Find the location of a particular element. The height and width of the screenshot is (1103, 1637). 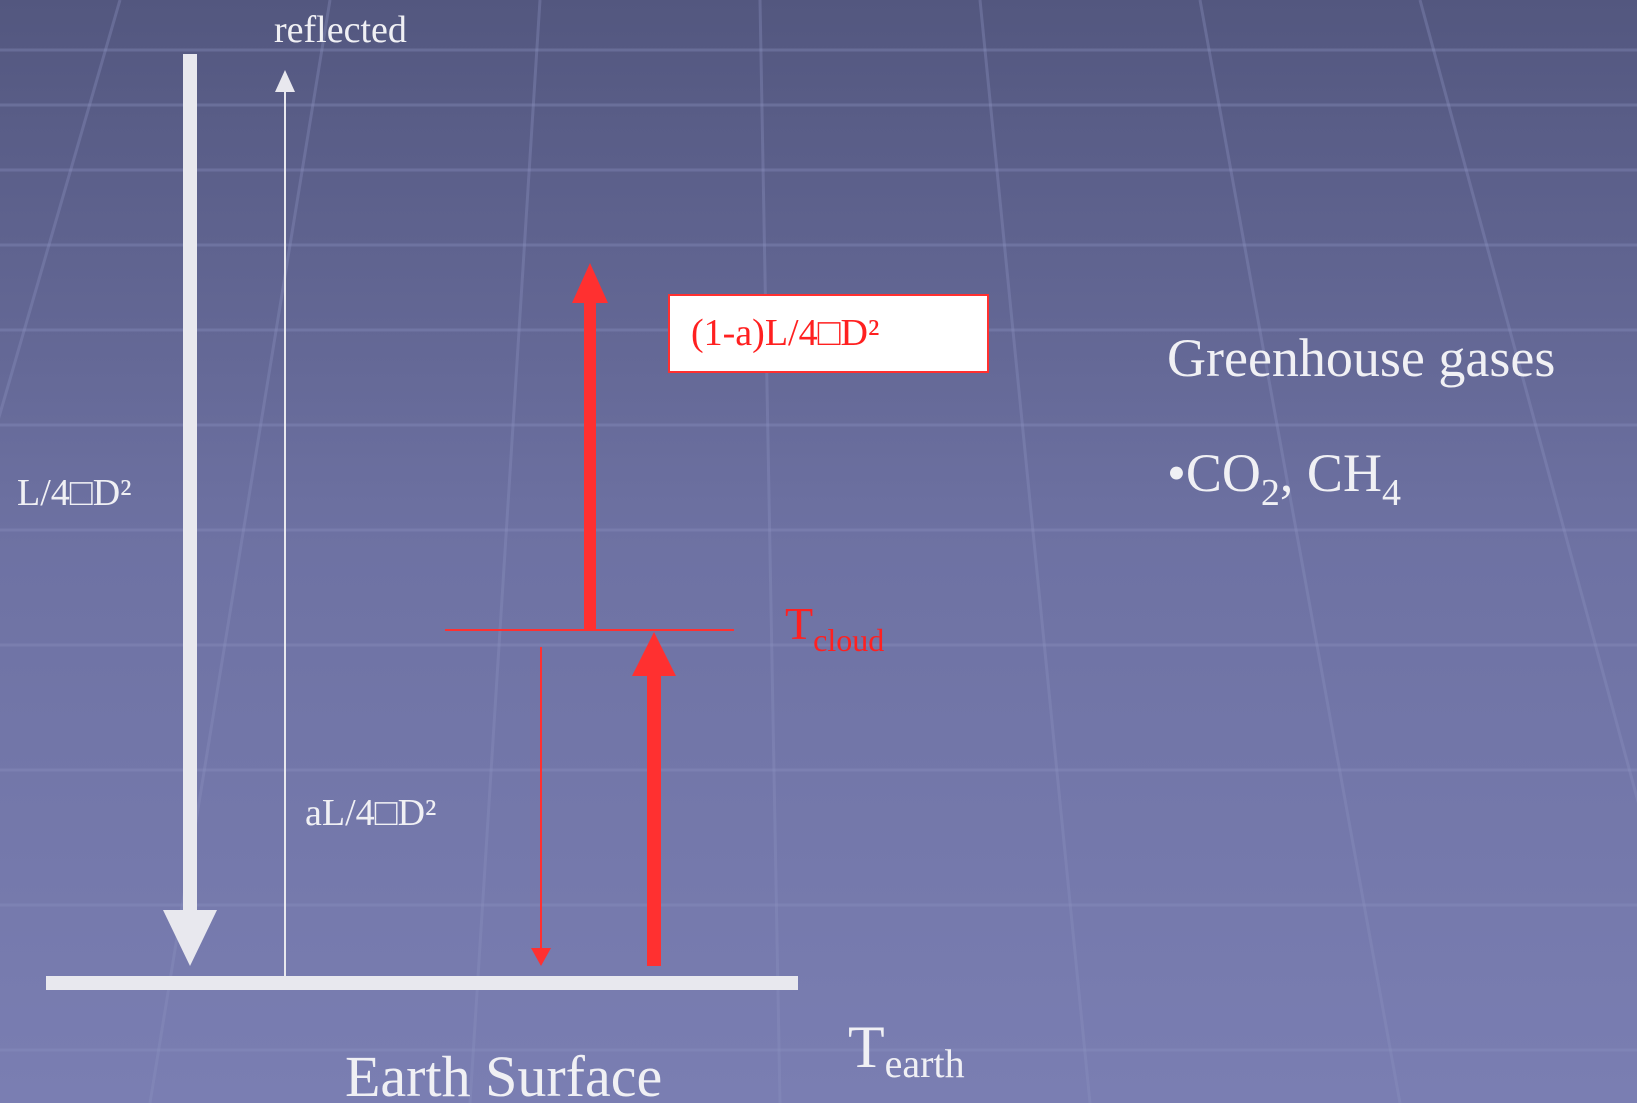

earth-emission-arrow-shaft is located at coordinates (654, 820).